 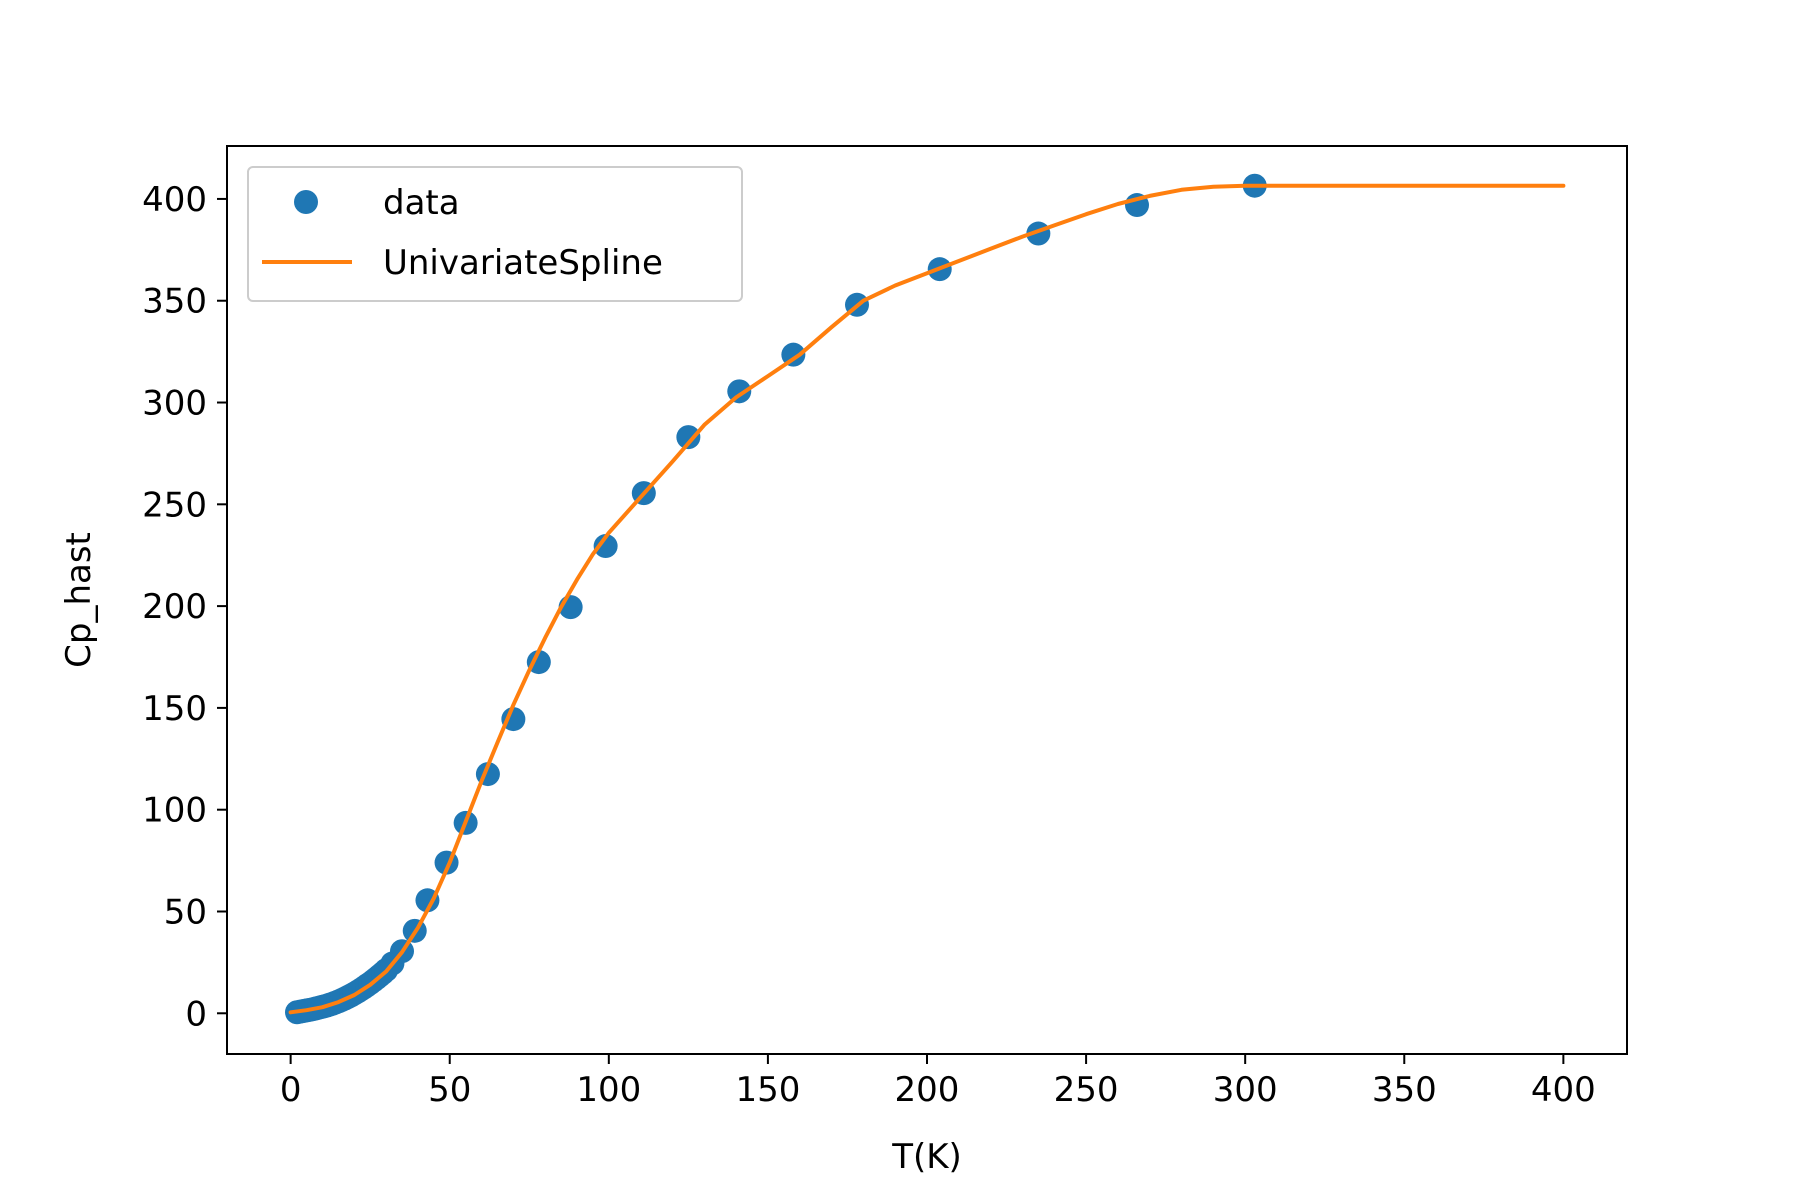 I want to click on x-axis-label: T(K), so click(x=926, y=1157).